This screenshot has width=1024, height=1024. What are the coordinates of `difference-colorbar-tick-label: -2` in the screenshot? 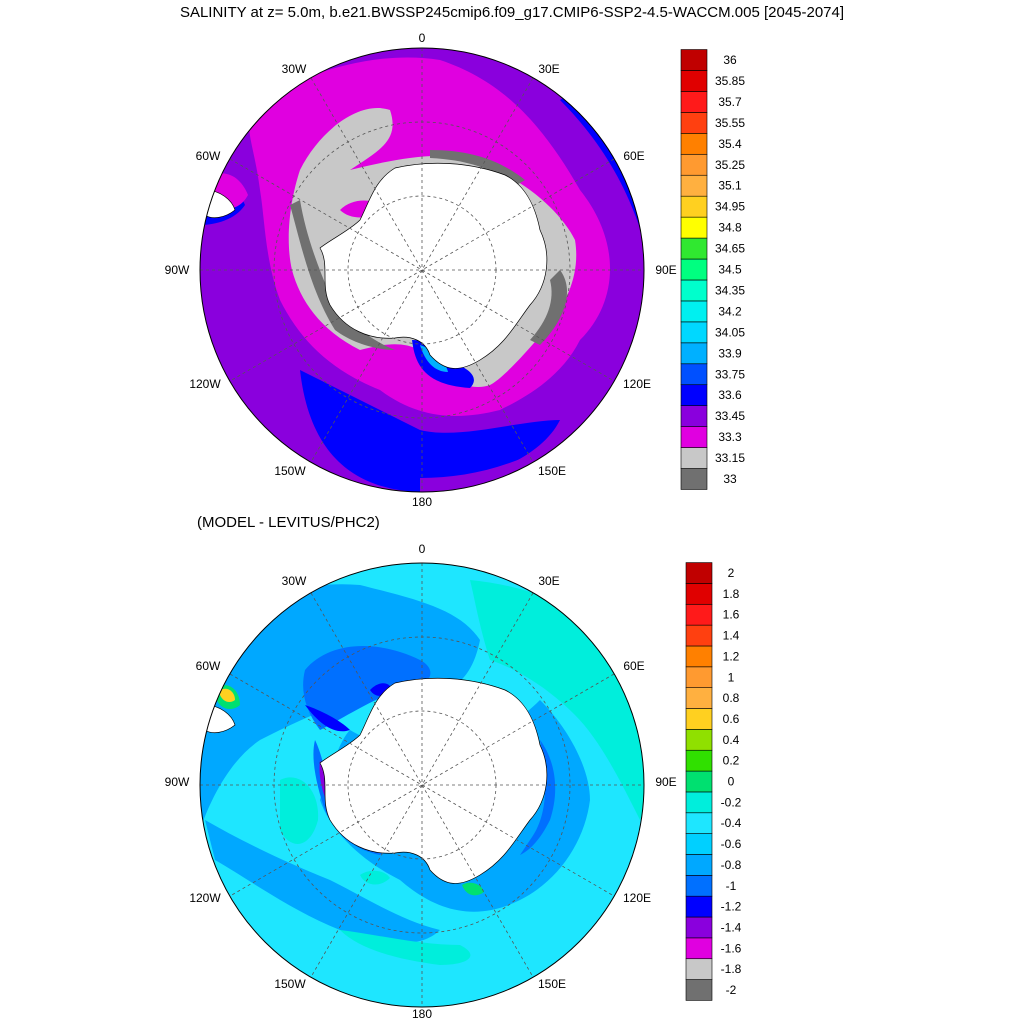 It's located at (731, 990).